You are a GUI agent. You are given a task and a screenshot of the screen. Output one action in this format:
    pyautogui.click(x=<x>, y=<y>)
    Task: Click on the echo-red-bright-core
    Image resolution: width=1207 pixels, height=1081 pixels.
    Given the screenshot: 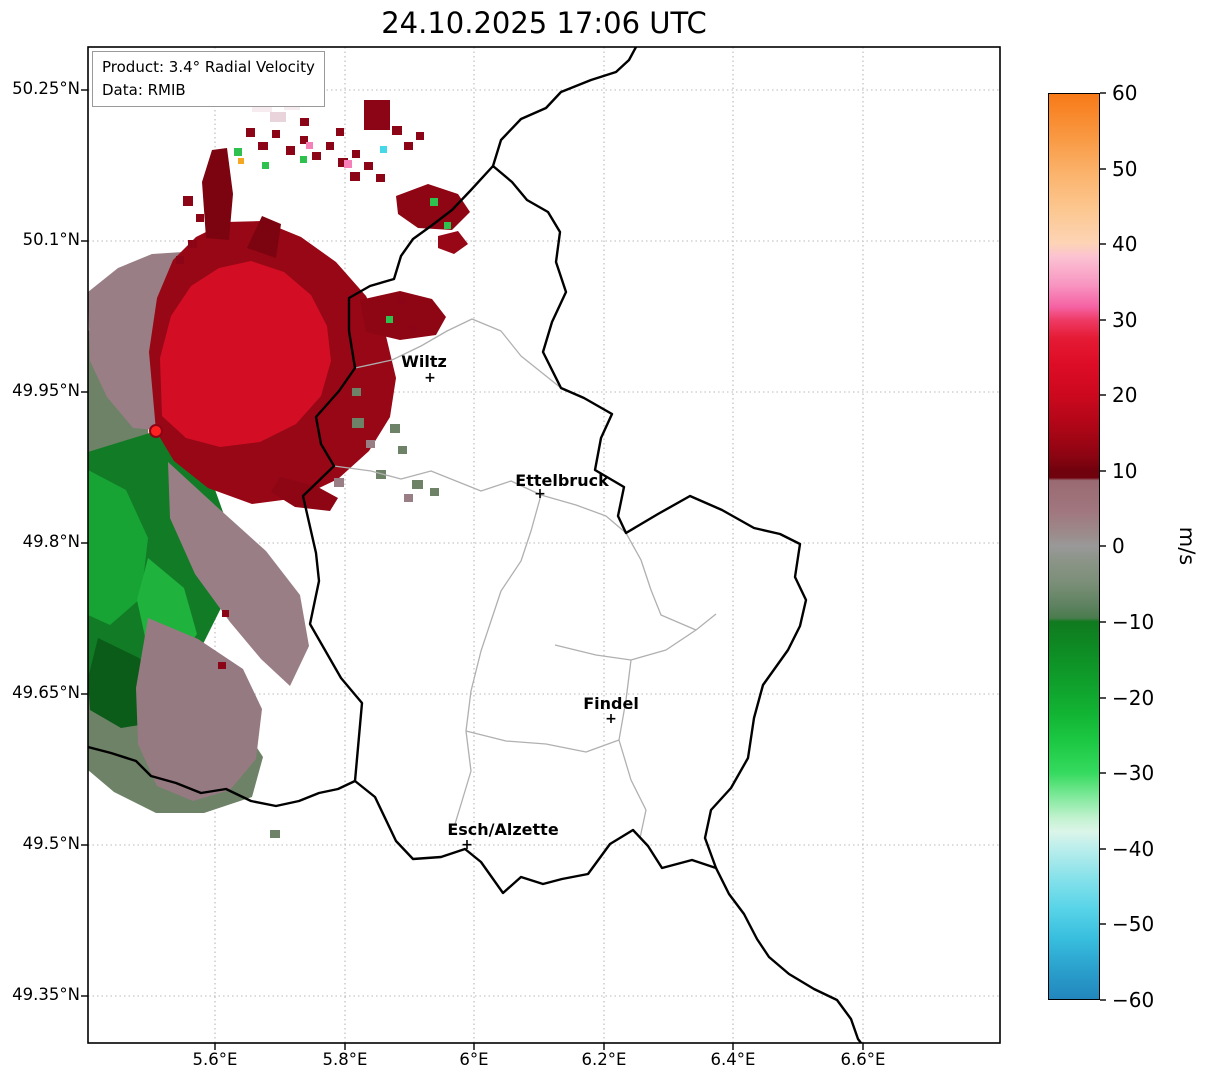 What is the action you would take?
    pyautogui.click(x=245, y=354)
    